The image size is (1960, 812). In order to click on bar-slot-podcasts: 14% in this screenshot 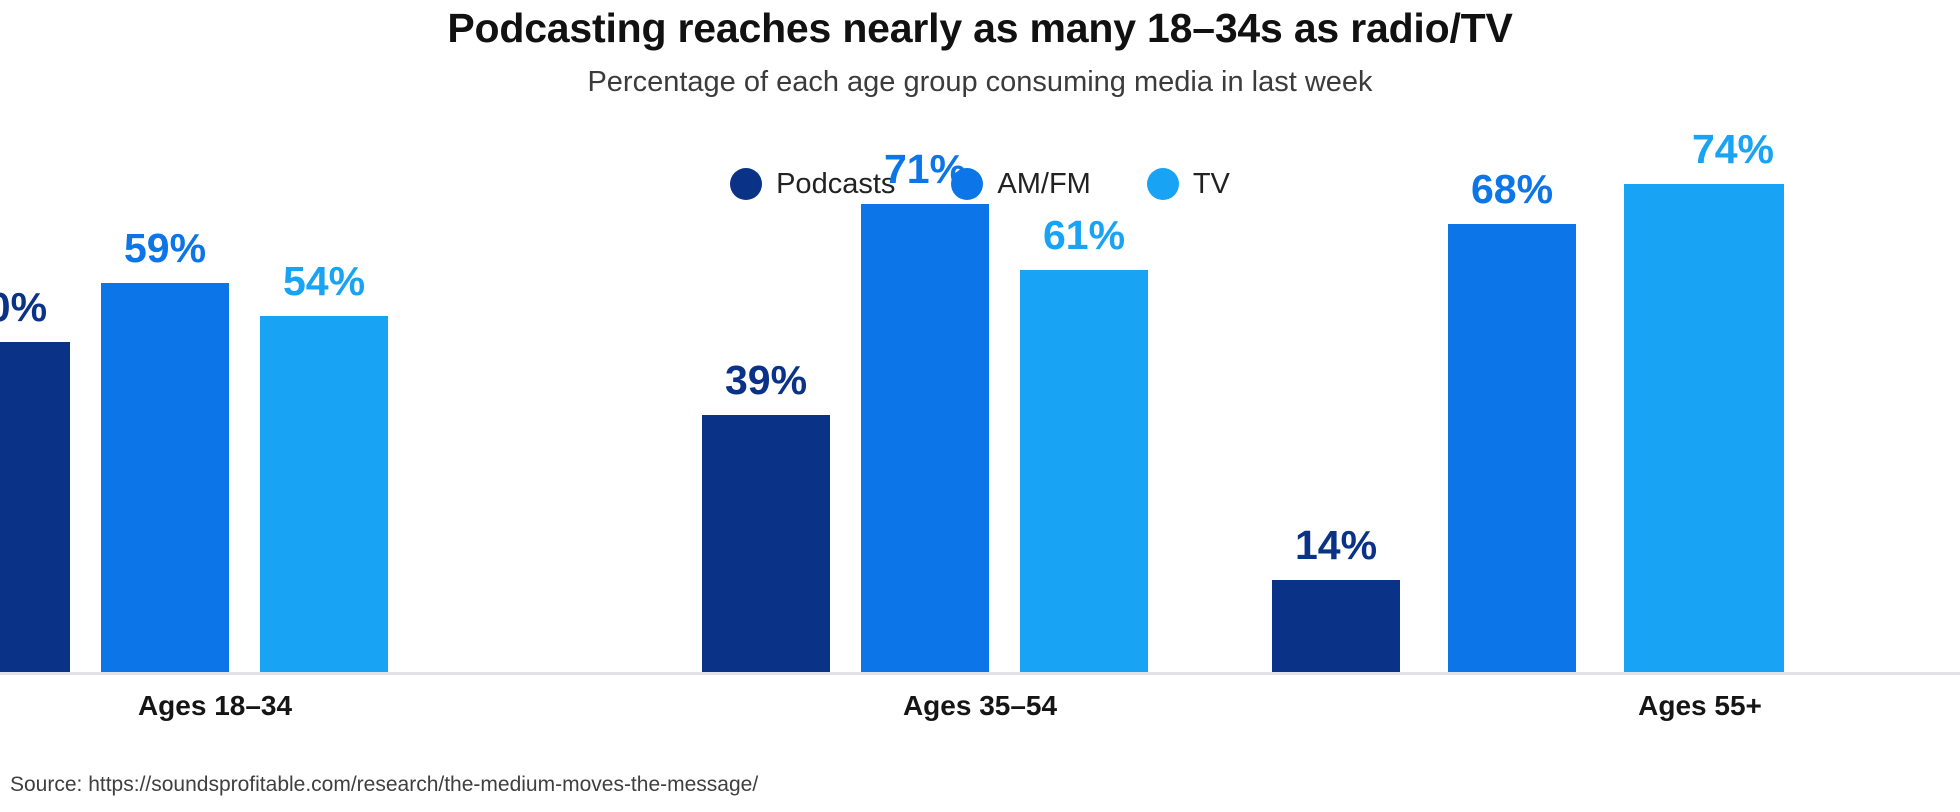, I will do `click(1336, 444)`.